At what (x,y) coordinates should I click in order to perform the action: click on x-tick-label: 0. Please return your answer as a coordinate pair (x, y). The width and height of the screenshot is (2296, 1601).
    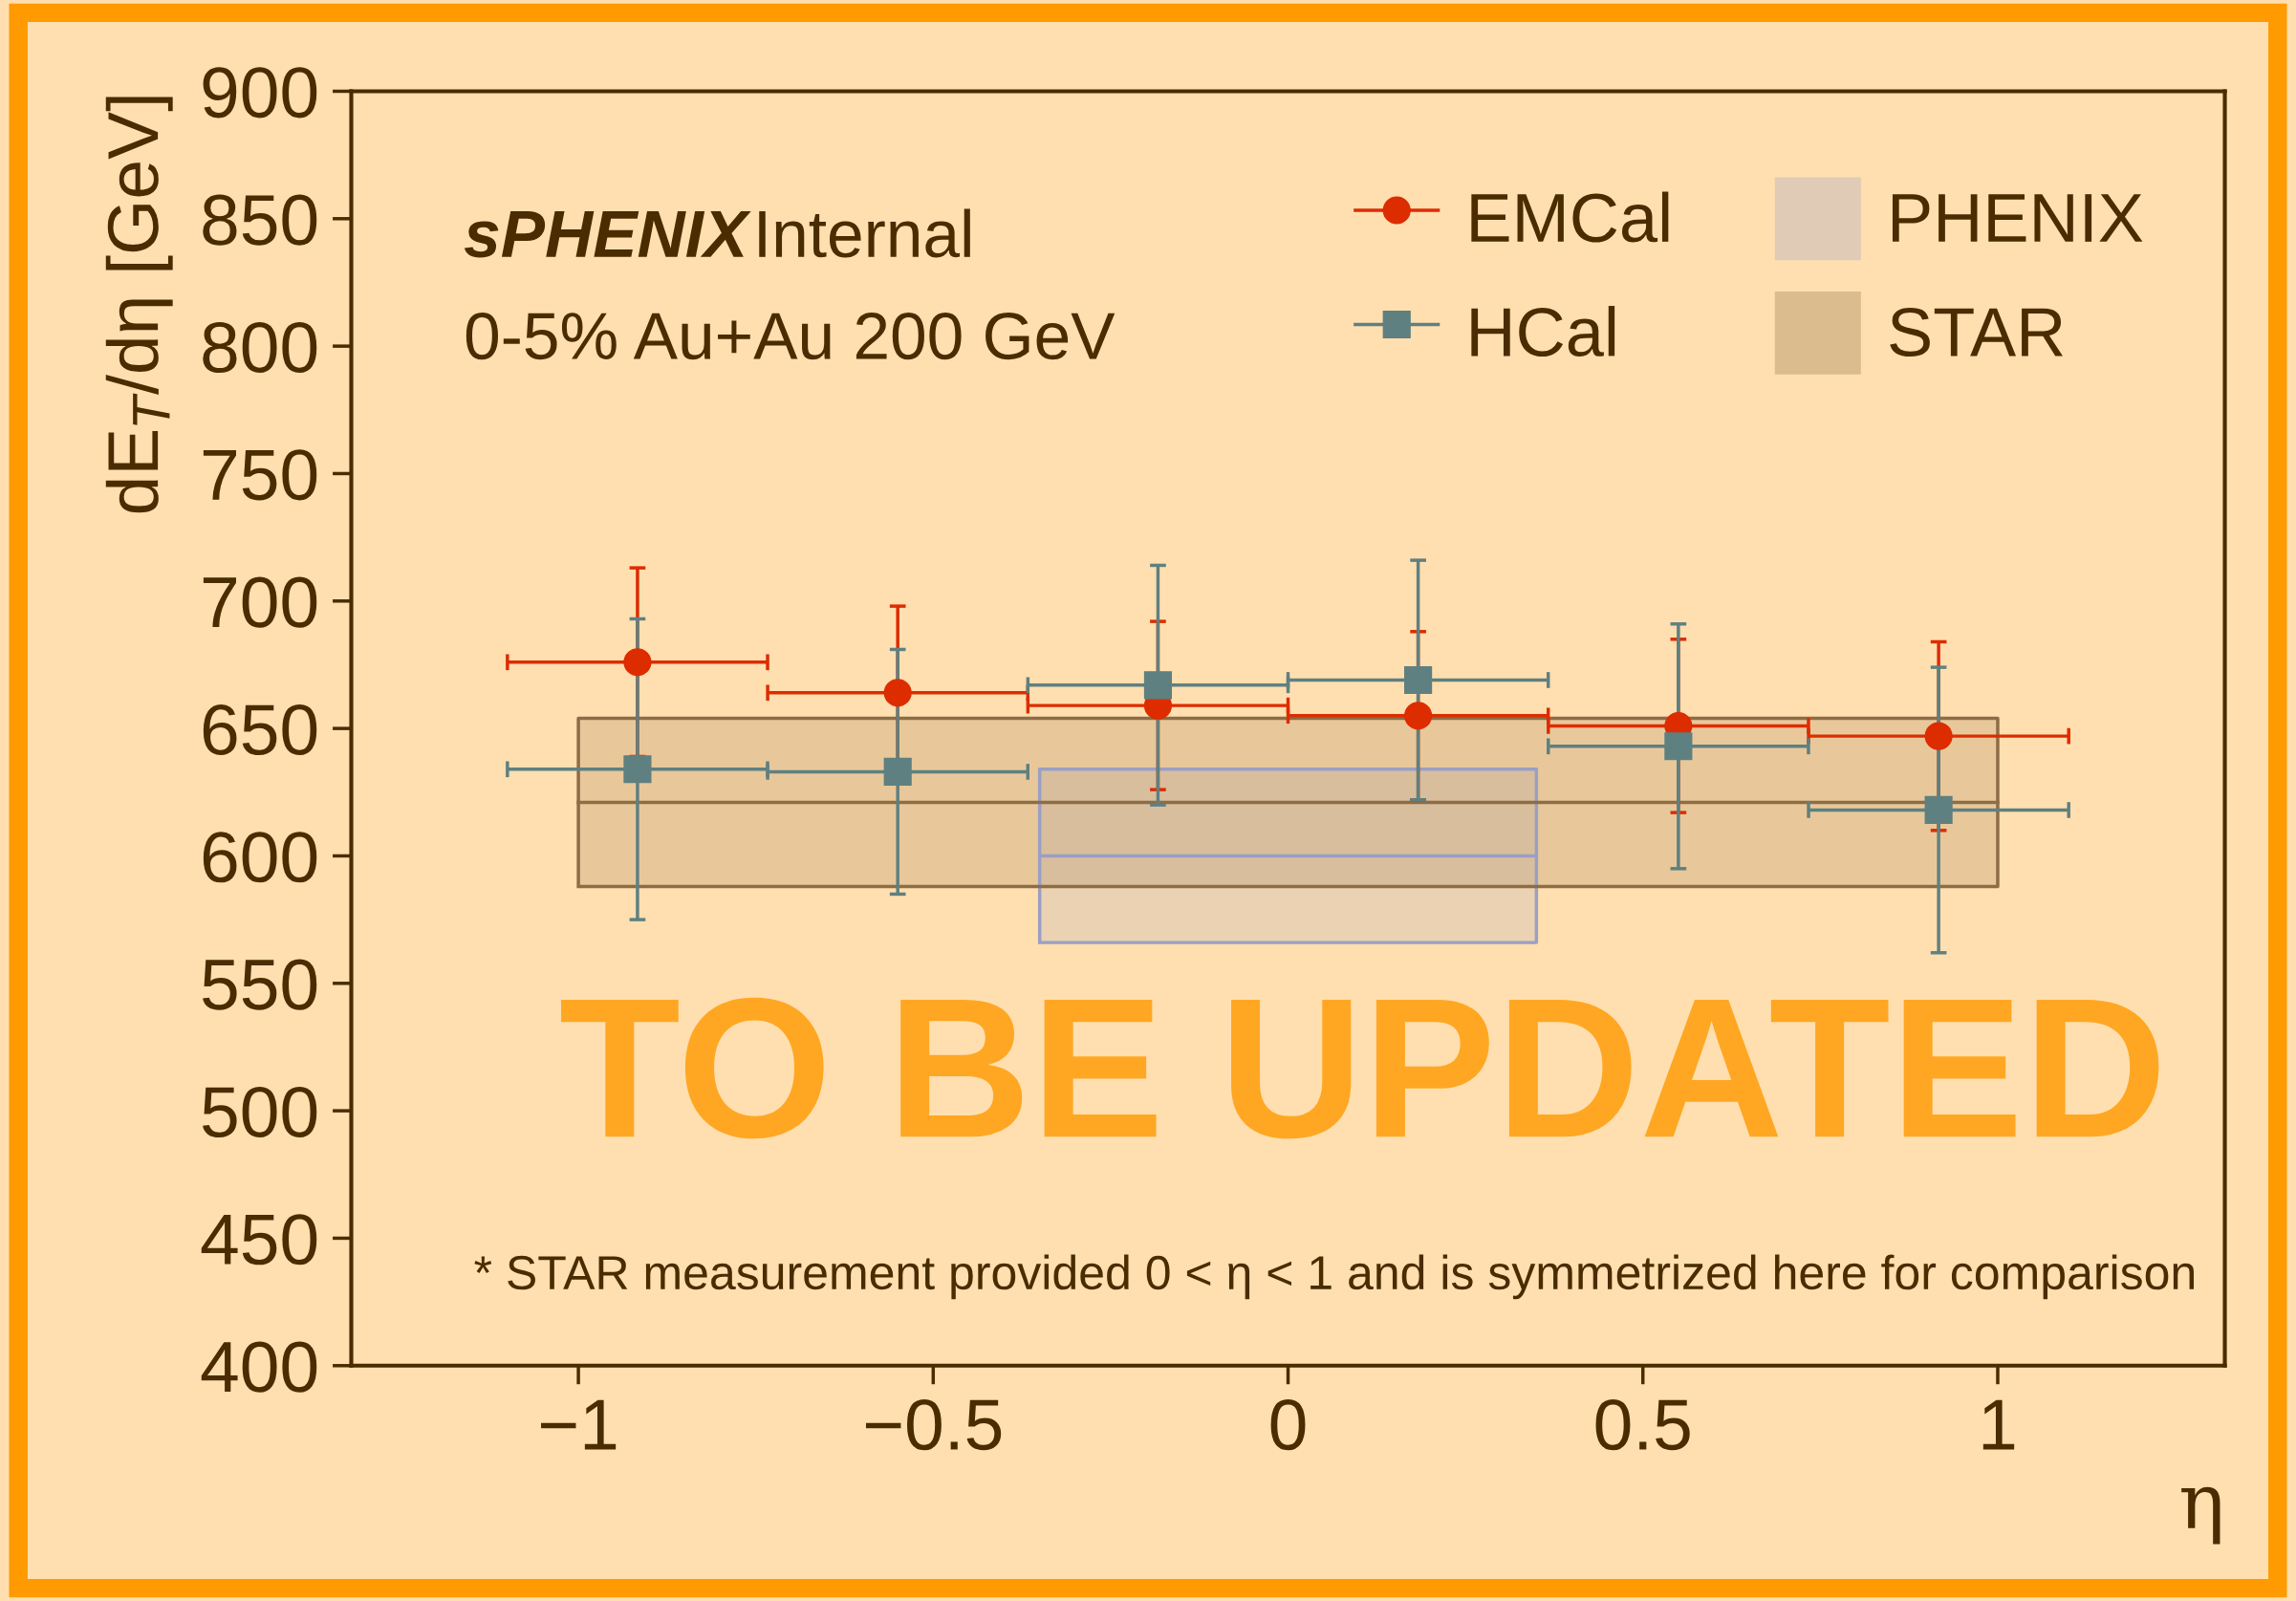
    Looking at the image, I should click on (1288, 1425).